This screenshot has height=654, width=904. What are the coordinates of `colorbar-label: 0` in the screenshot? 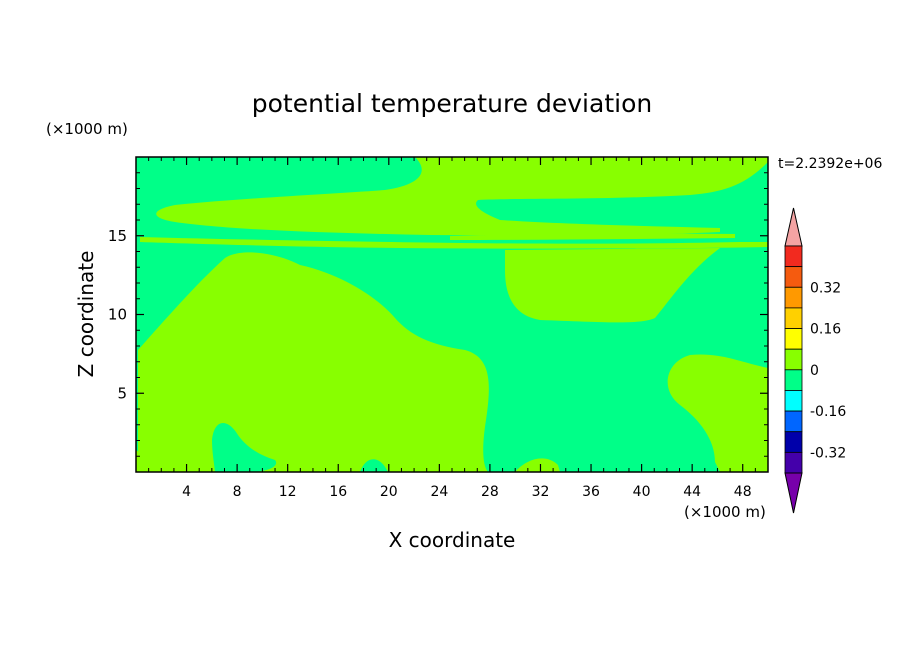 It's located at (814, 371).